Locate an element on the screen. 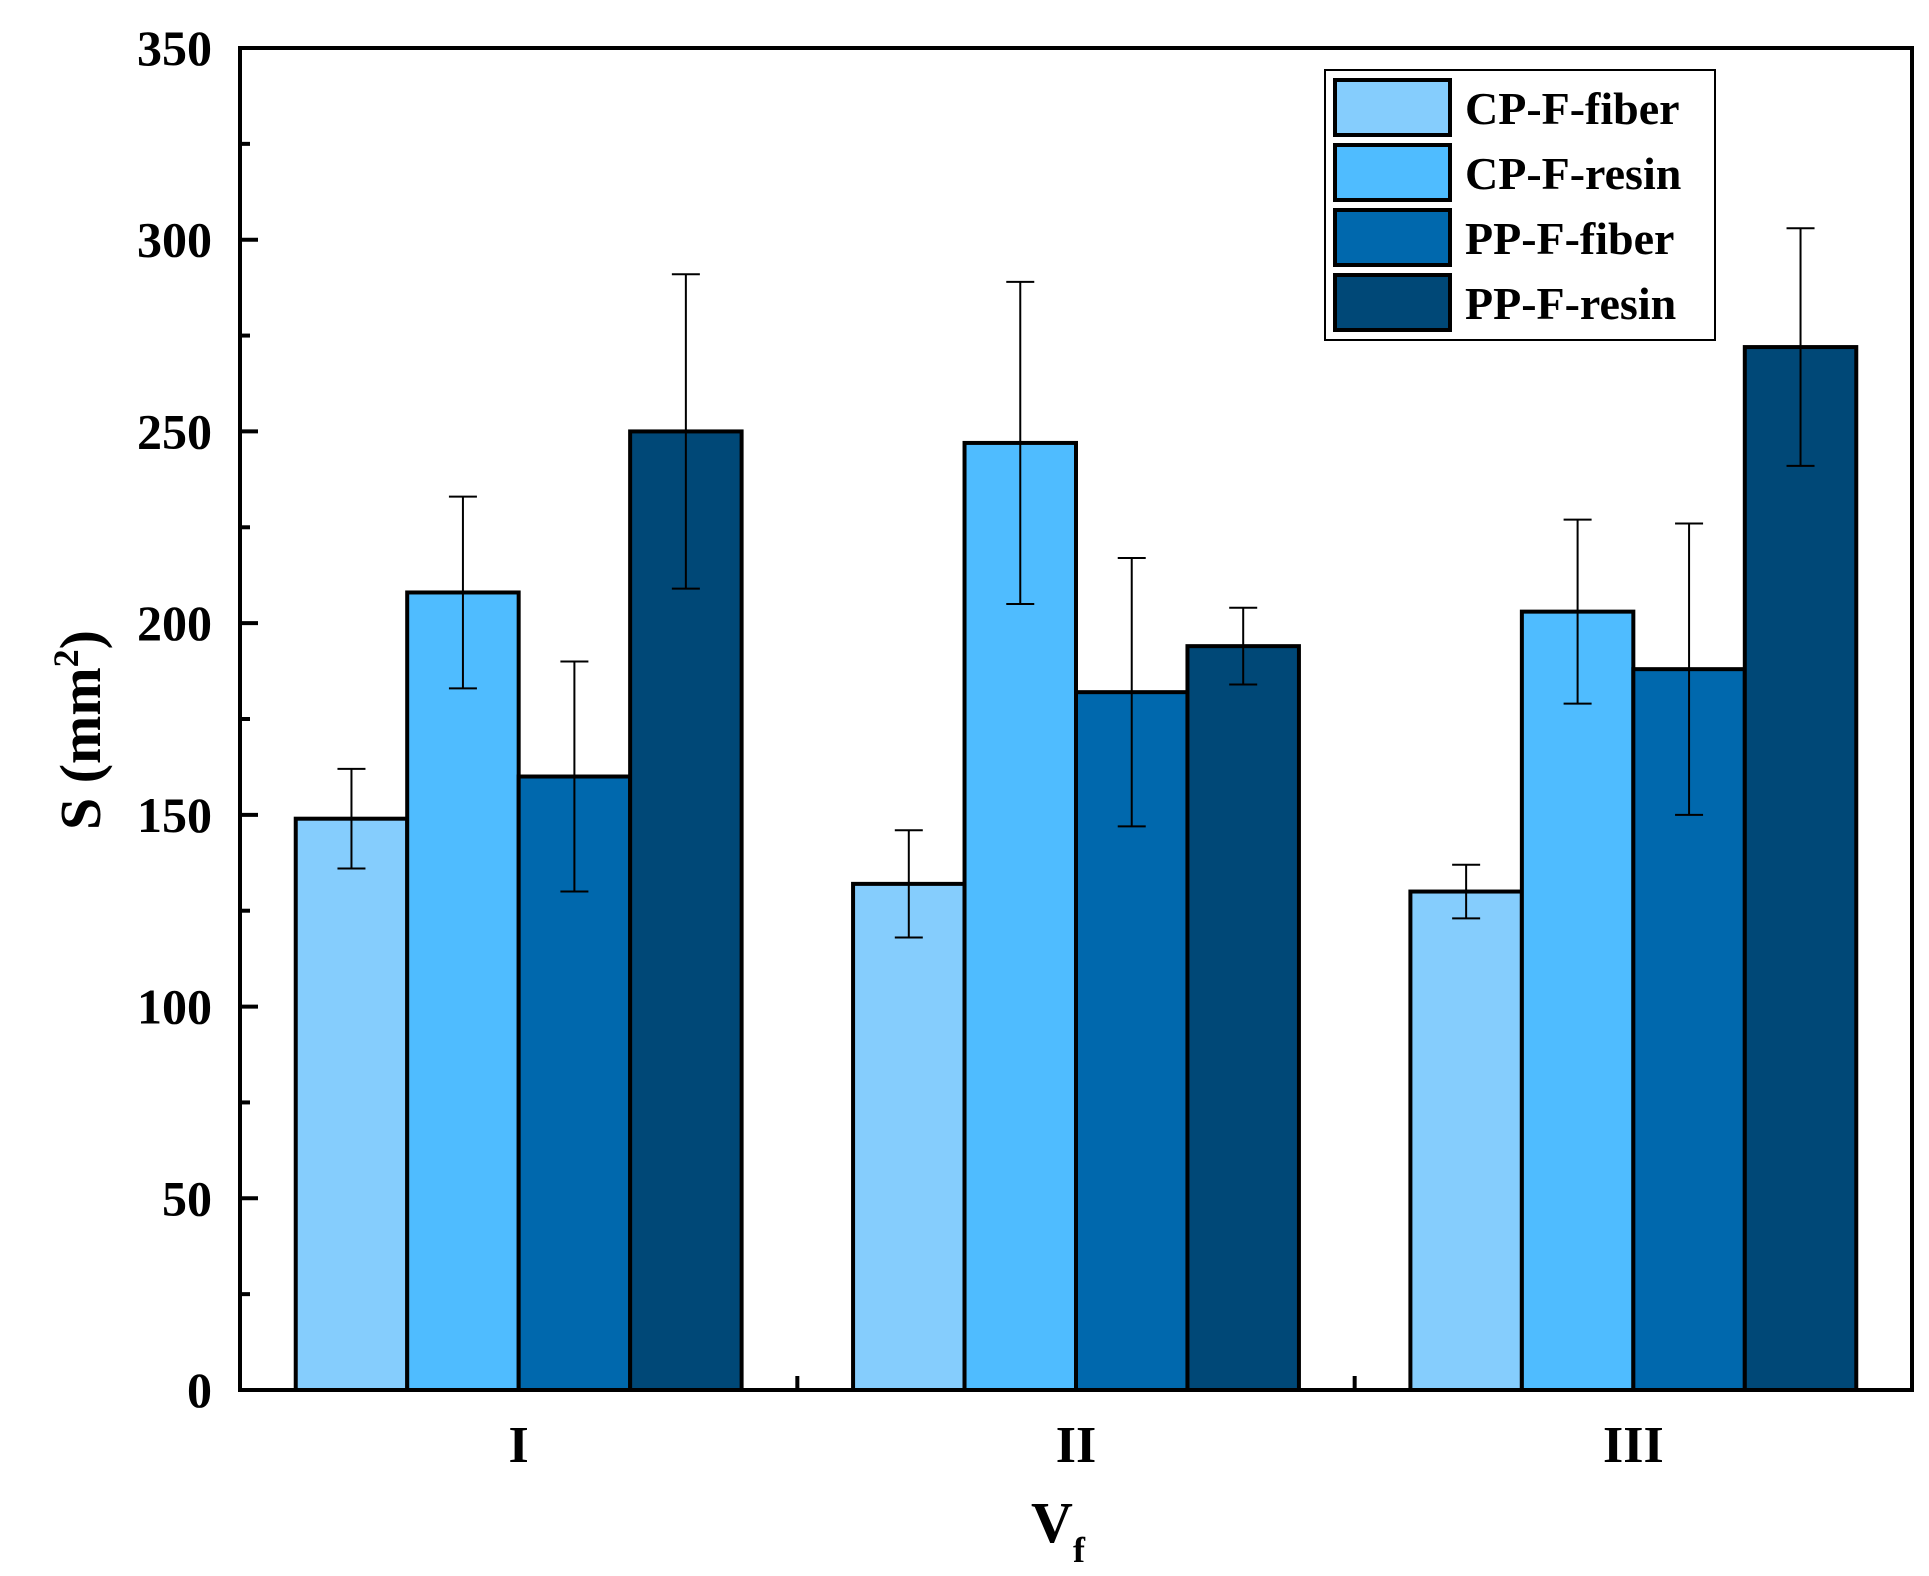 This screenshot has width=1929, height=1576. y-tick-label: 0 is located at coordinates (199, 1390).